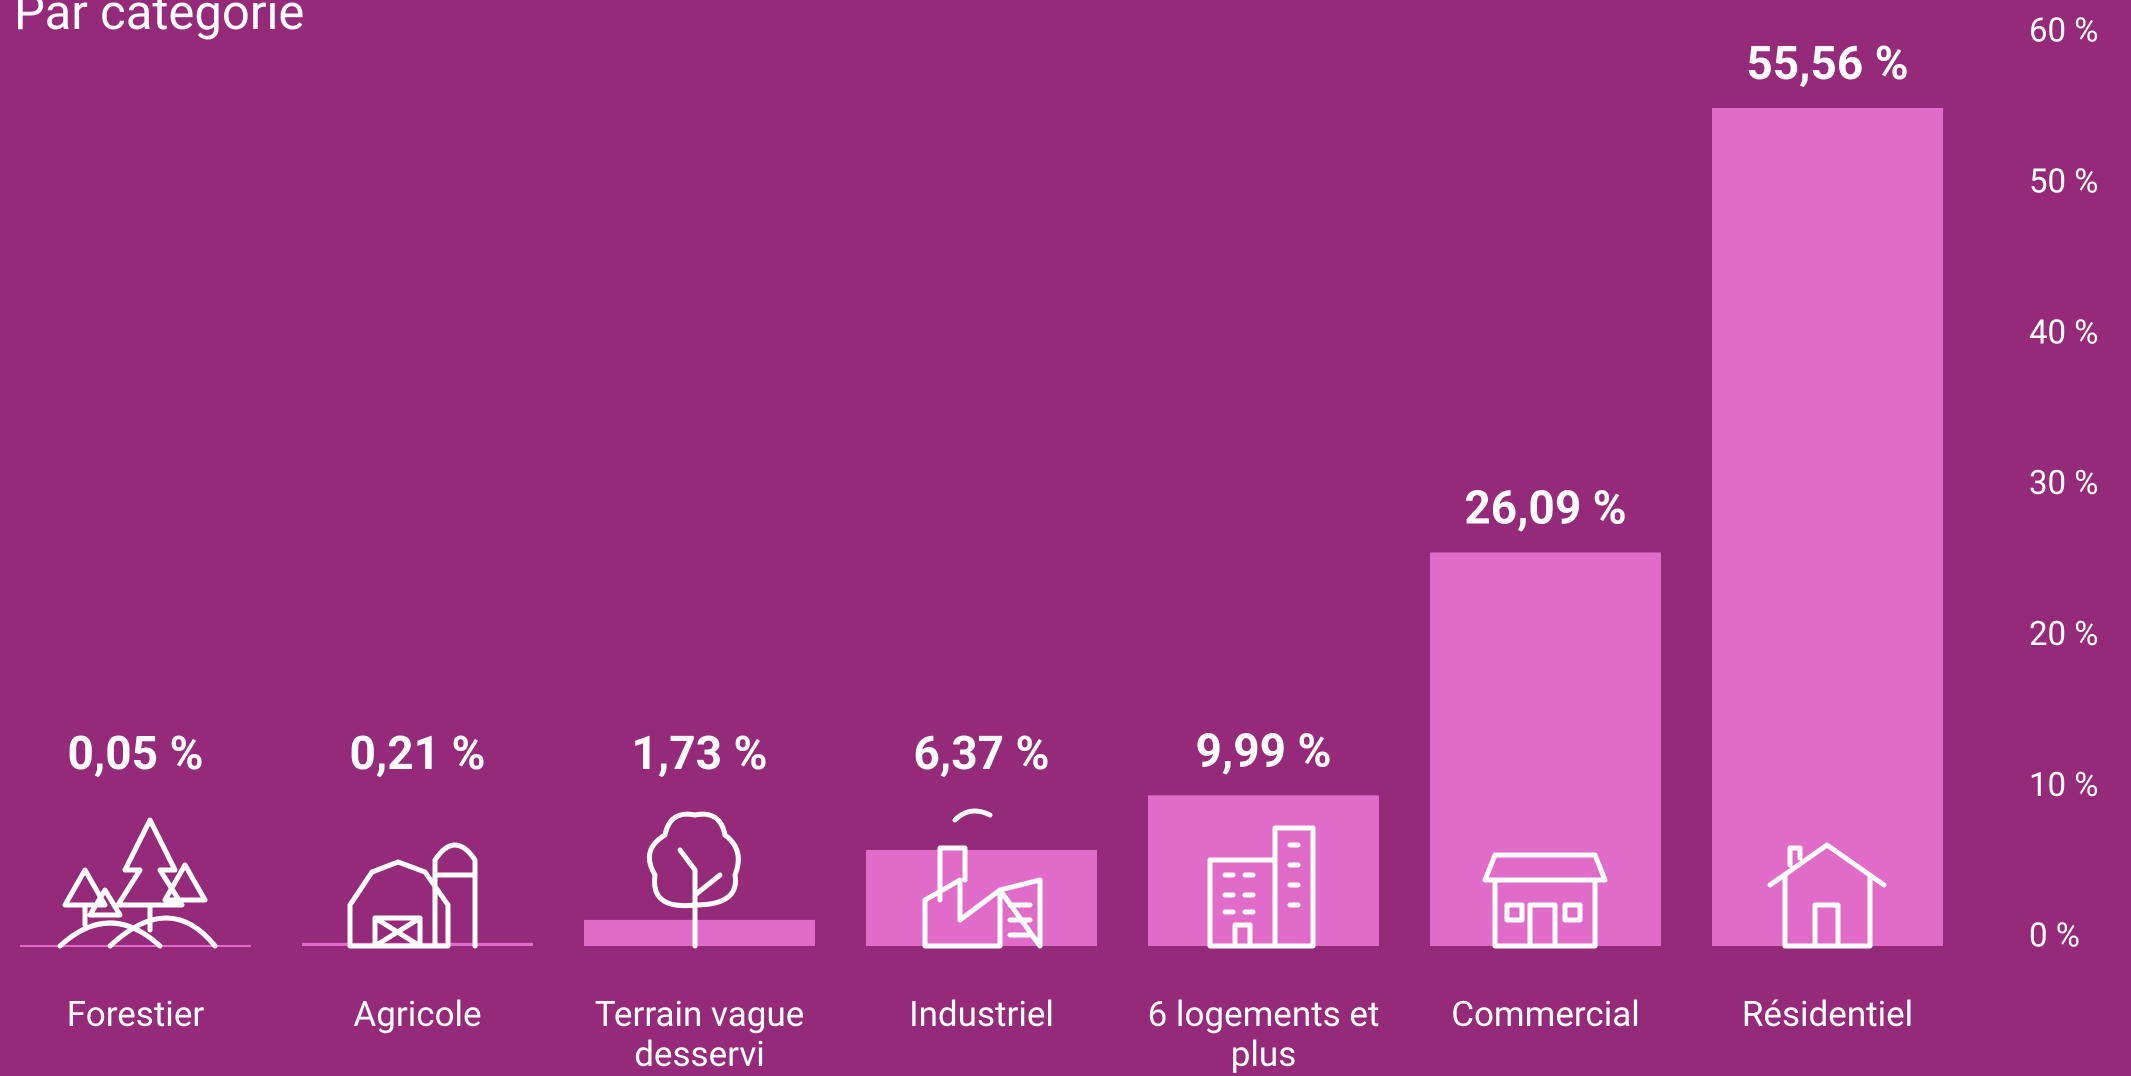  Describe the element at coordinates (700, 754) in the screenshot. I see `value-label: 1,73 %` at that location.